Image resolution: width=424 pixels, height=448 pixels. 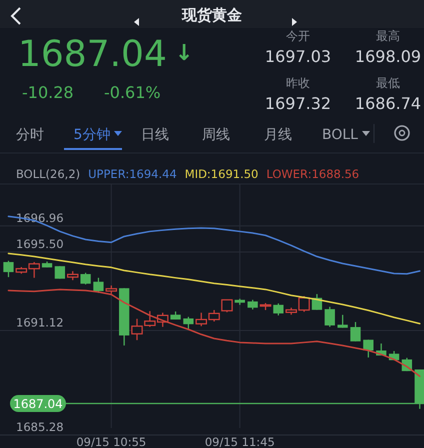 I want to click on x-tick-label: 09/15 11:45, so click(x=239, y=441).